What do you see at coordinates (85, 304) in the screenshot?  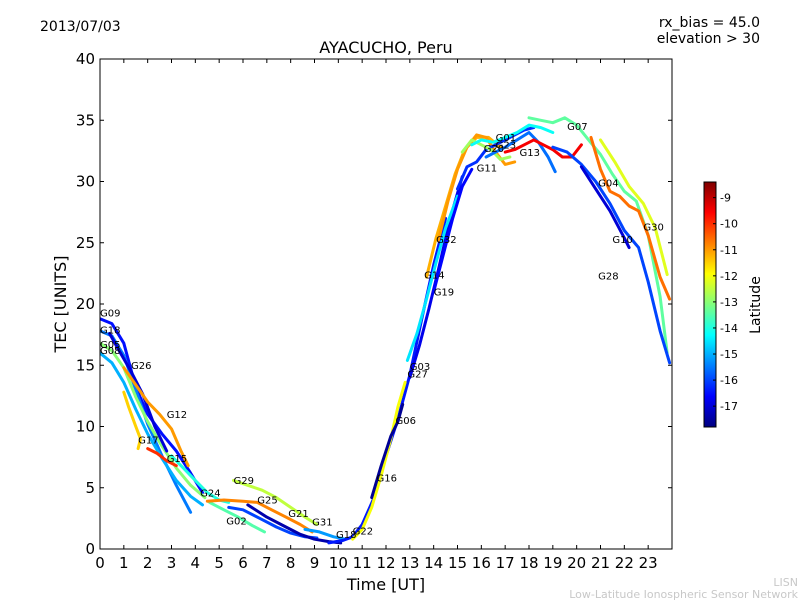 I see `y-tick-label: 20` at bounding box center [85, 304].